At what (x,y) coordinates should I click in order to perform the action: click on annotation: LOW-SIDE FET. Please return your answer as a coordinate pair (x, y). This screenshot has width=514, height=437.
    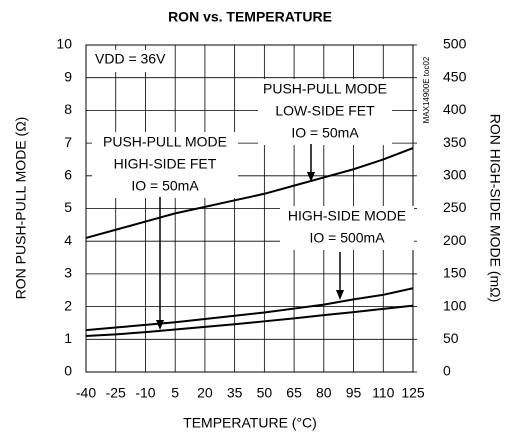
    Looking at the image, I should click on (325, 111).